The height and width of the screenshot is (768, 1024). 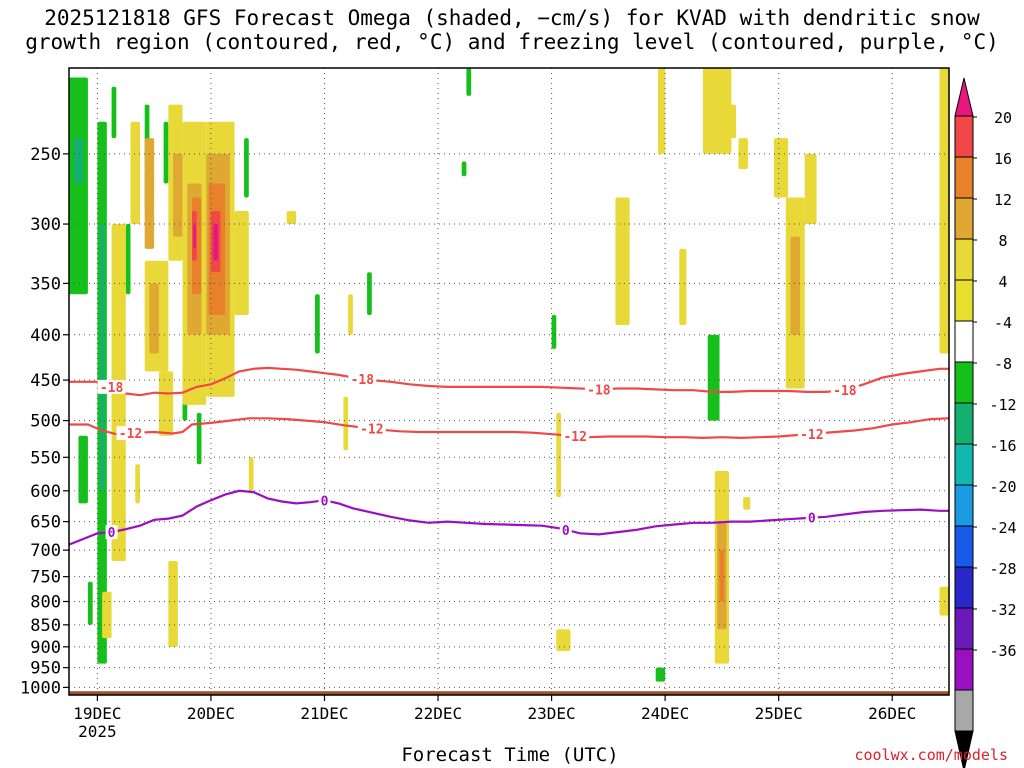 What do you see at coordinates (892, 713) in the screenshot?
I see `x-tick-label: 26DEC` at bounding box center [892, 713].